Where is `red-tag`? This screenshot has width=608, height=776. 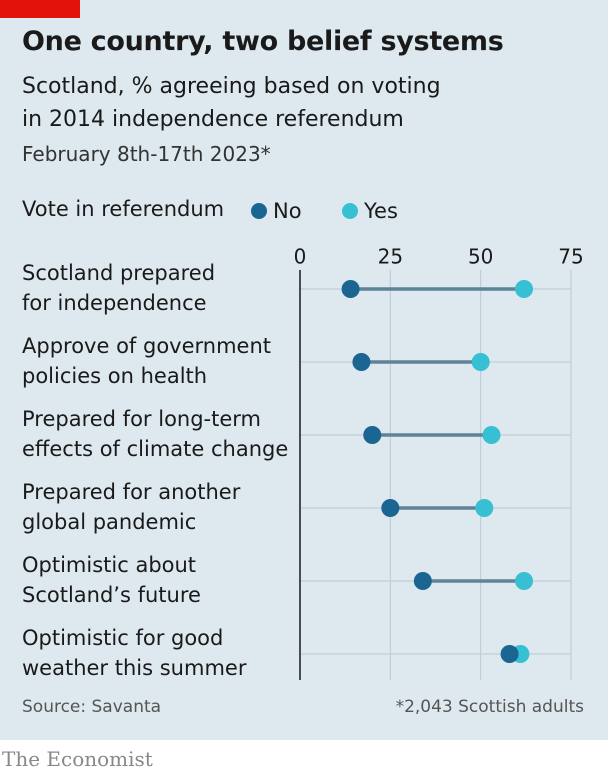 red-tag is located at coordinates (40, 9).